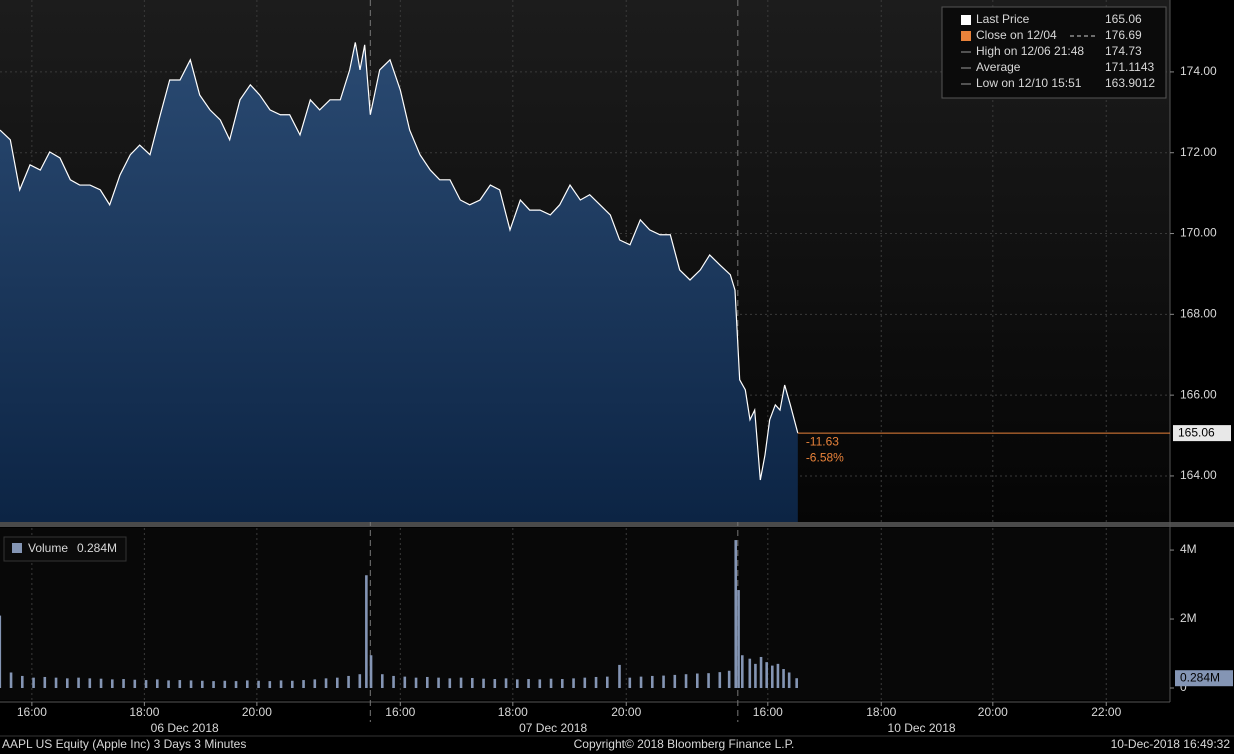 The image size is (1234, 754). What do you see at coordinates (1198, 394) in the screenshot?
I see `y-tick-label: 166.00` at bounding box center [1198, 394].